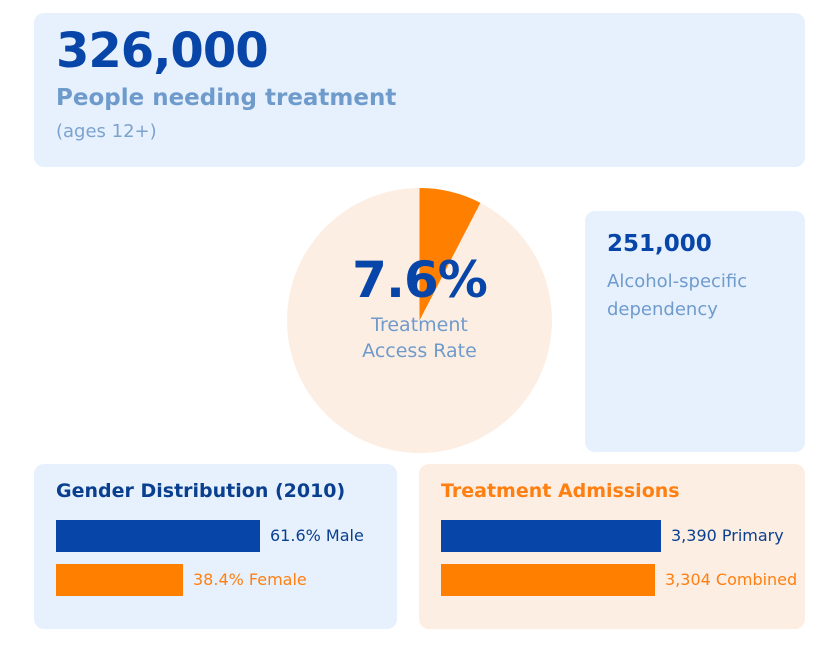 This screenshot has width=823, height=647. What do you see at coordinates (226, 98) in the screenshot?
I see `headline-label: People needing treatment` at bounding box center [226, 98].